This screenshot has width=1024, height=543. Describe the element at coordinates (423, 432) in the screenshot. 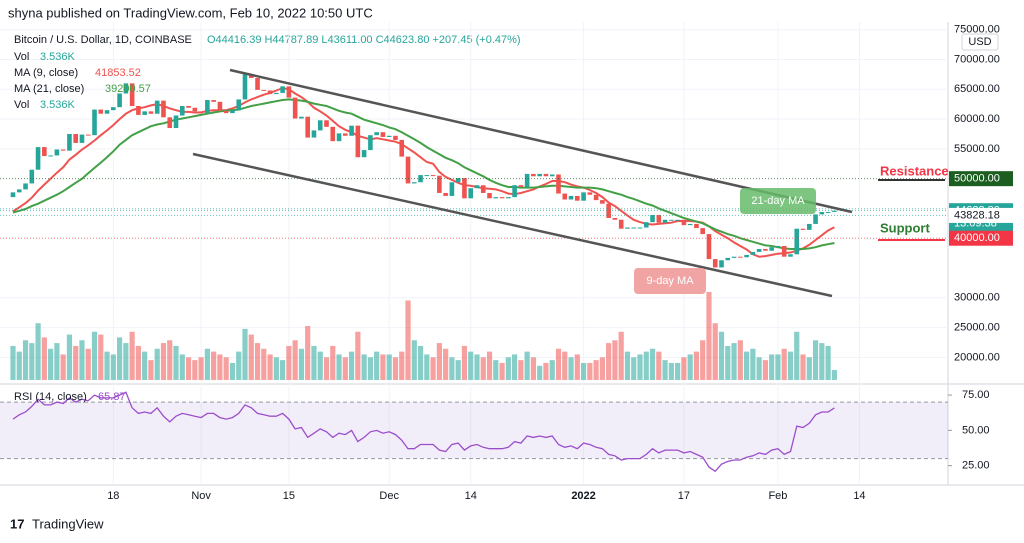

I see `rsi-line` at that location.